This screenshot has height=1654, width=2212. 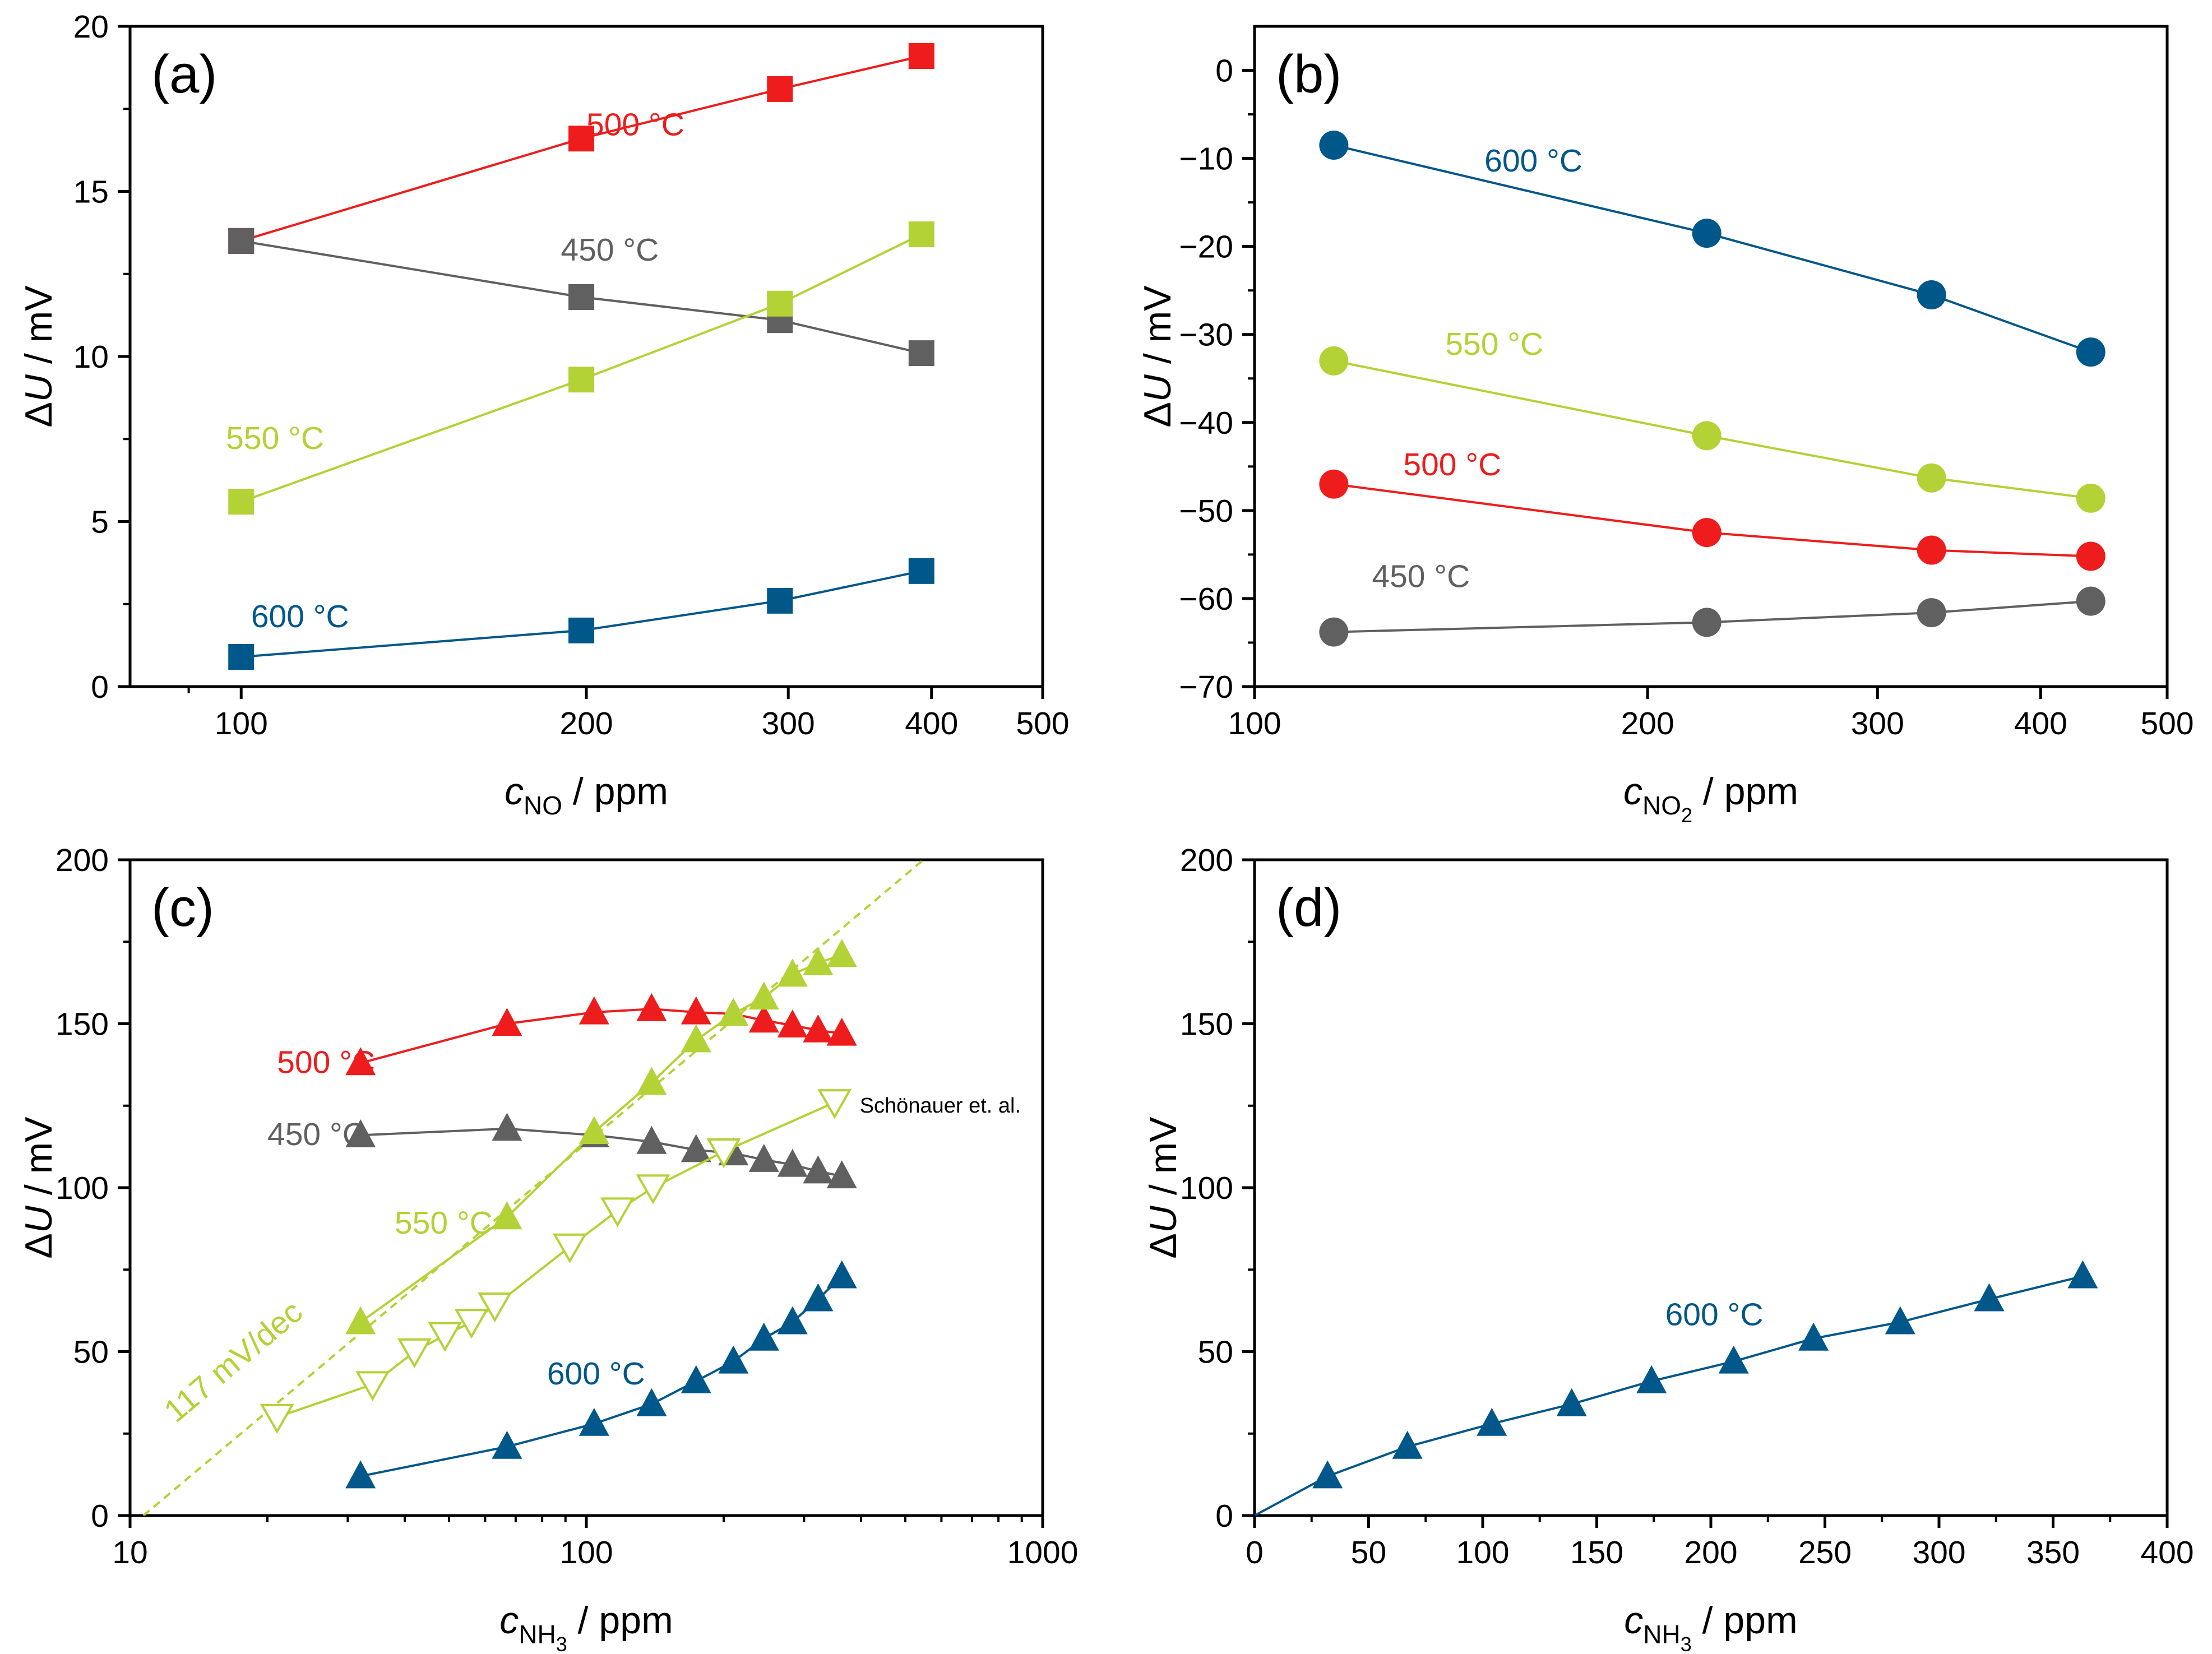 I want to click on series-label: 600 °C, so click(x=1533, y=161).